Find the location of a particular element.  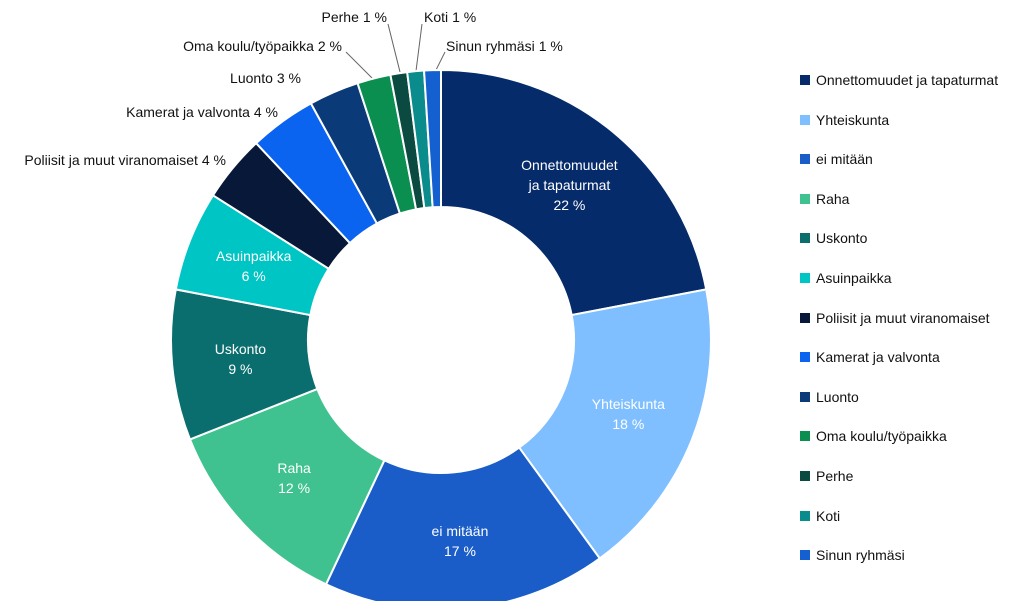

slice-label: Oma koulu/työpaikka 2 % is located at coordinates (262, 46).